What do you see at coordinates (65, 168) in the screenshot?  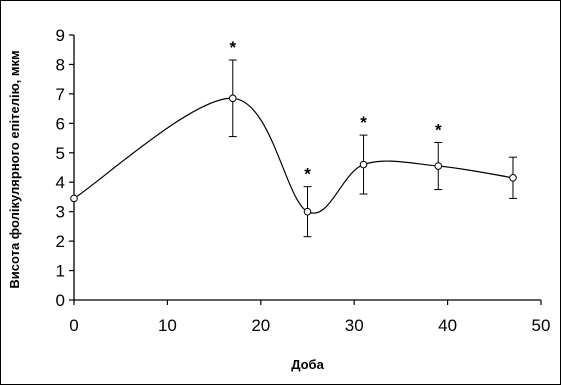 I see `y-ticks: 0 1 2 3 4 5 6 7 8 9` at bounding box center [65, 168].